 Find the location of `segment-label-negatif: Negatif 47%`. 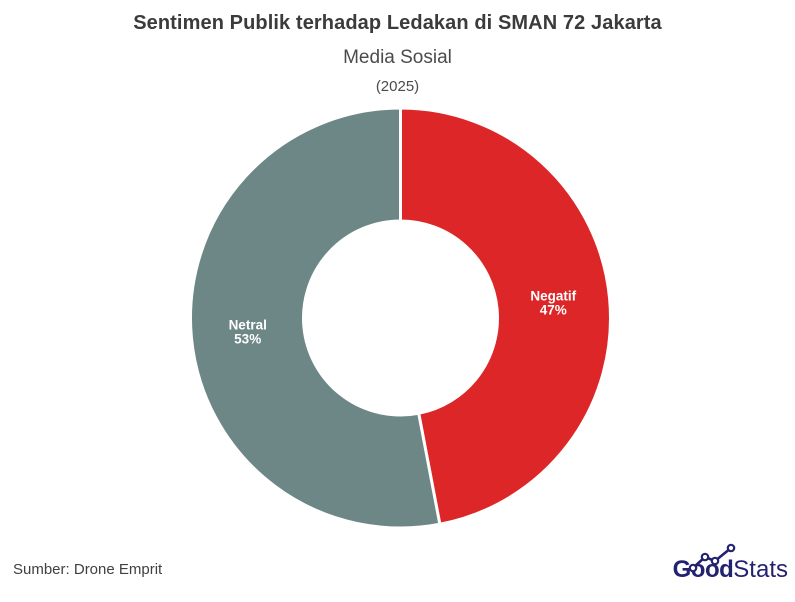

segment-label-negatif: Negatif 47% is located at coordinates (553, 303).